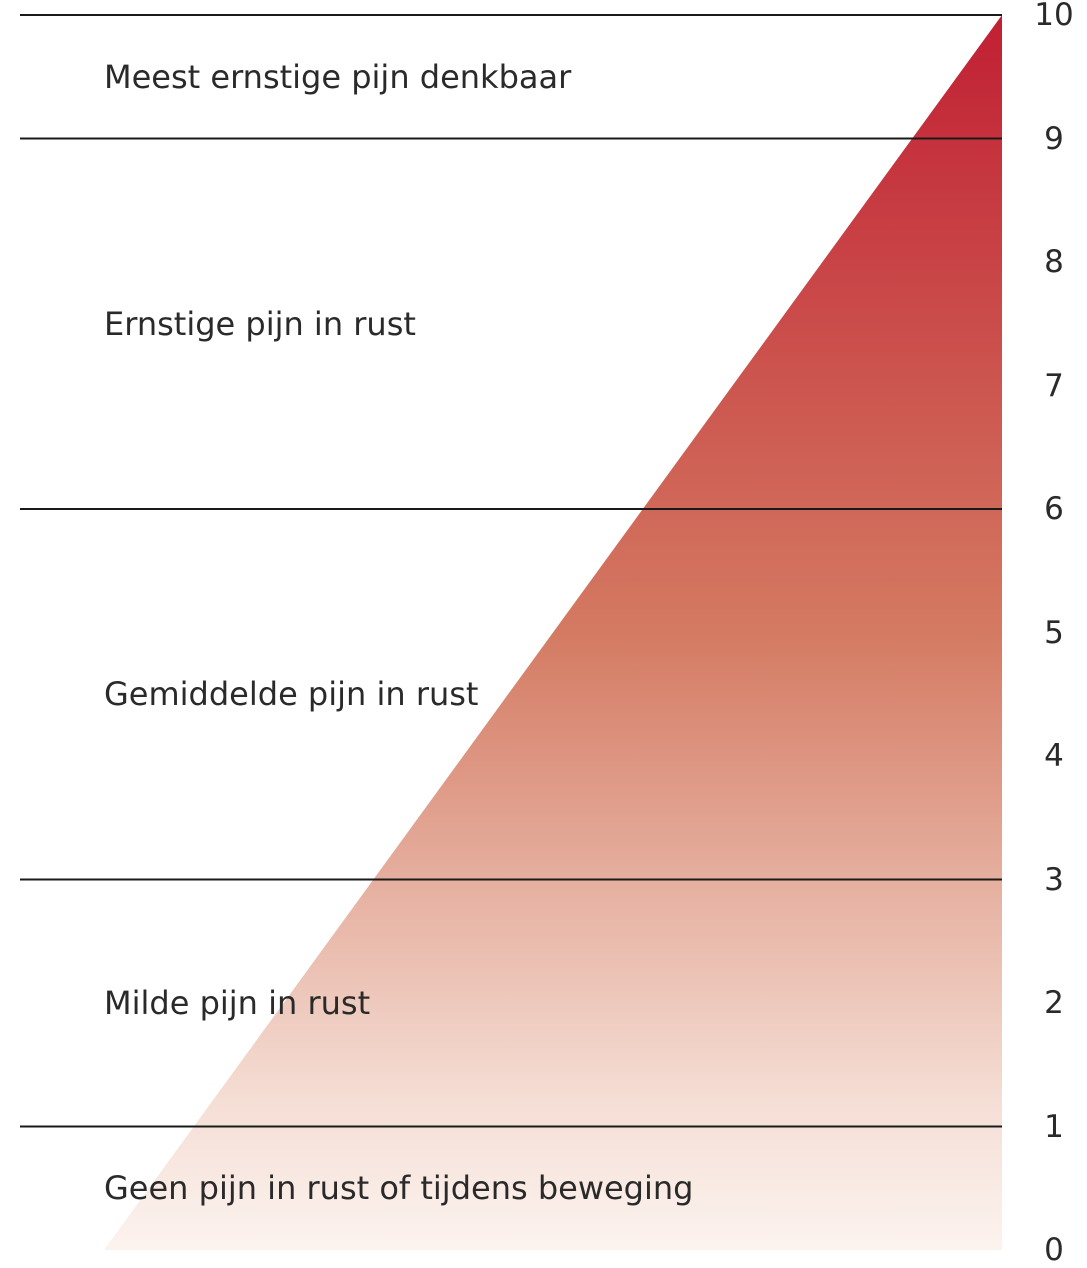 The width and height of the screenshot is (1087, 1268). I want to click on tick-label: 10, so click(1054, 16).